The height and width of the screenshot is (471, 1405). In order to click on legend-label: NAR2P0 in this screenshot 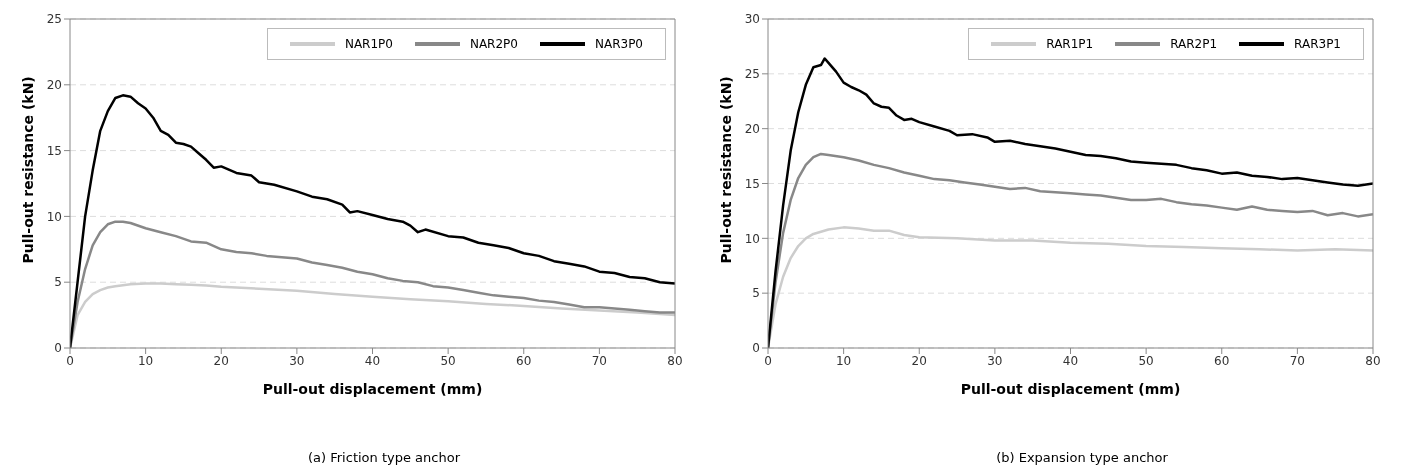, I will do `click(493, 44)`.